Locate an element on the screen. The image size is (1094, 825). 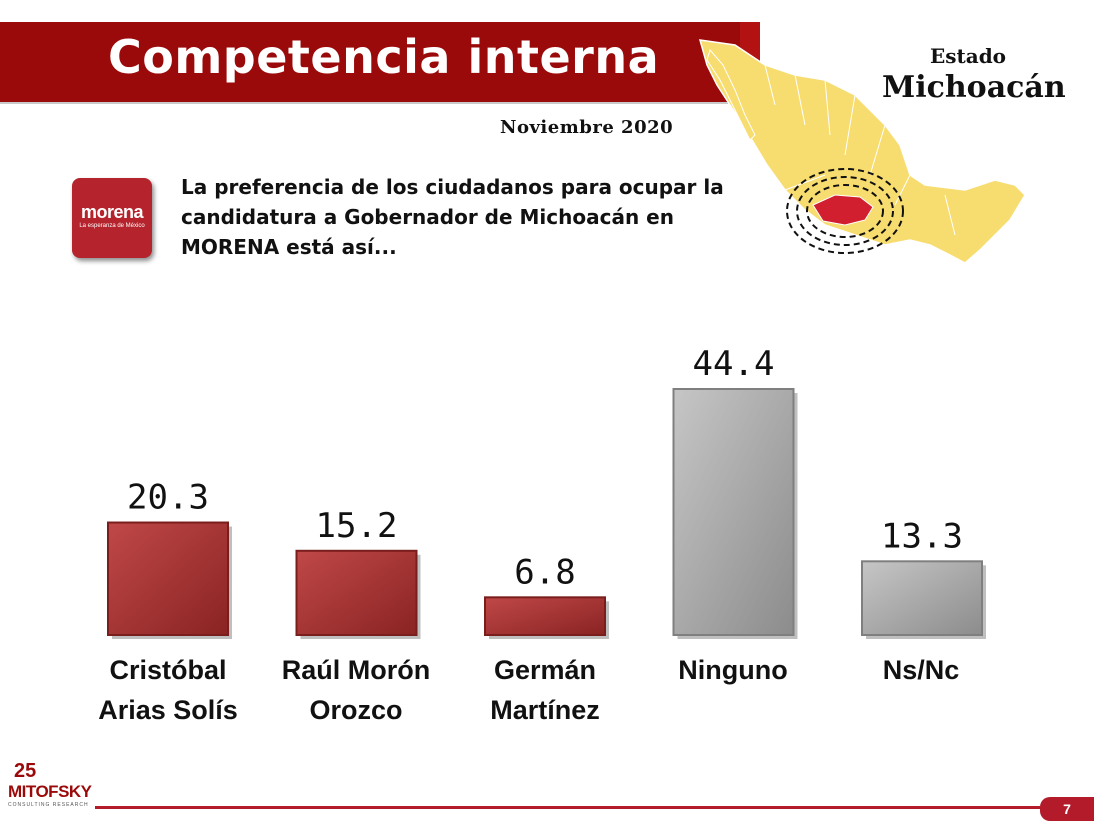
category-label: Ns/Nc is located at coordinates (921, 670).